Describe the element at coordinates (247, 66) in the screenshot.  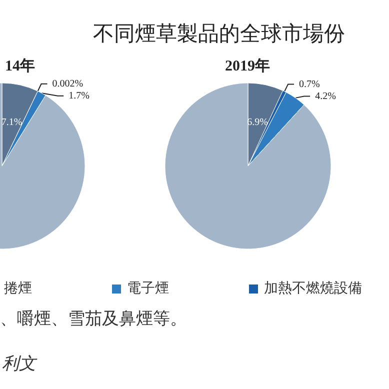
I see `slice-label: 2019年` at that location.